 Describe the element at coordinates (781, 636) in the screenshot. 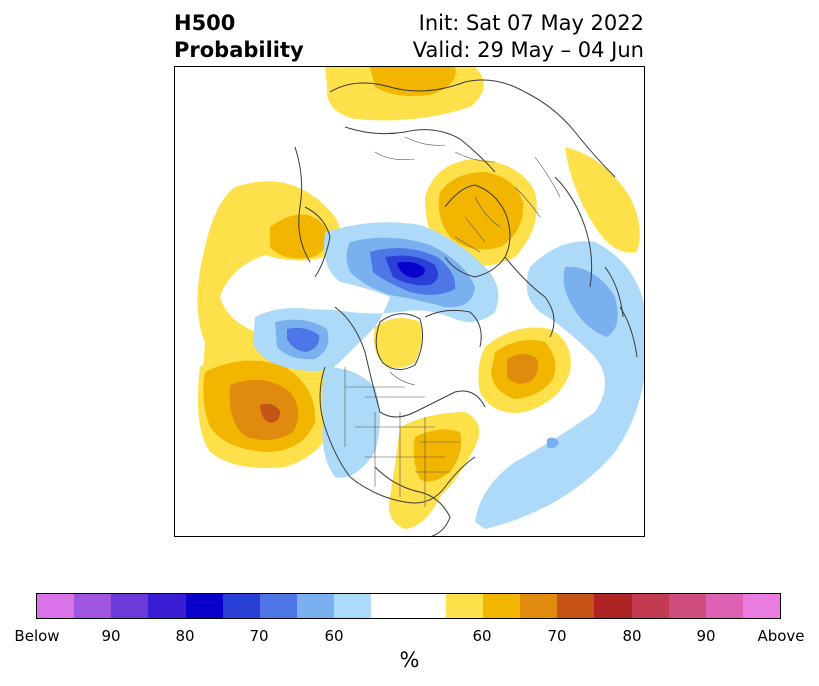

I see `colorbar-tick-label: Above` at that location.